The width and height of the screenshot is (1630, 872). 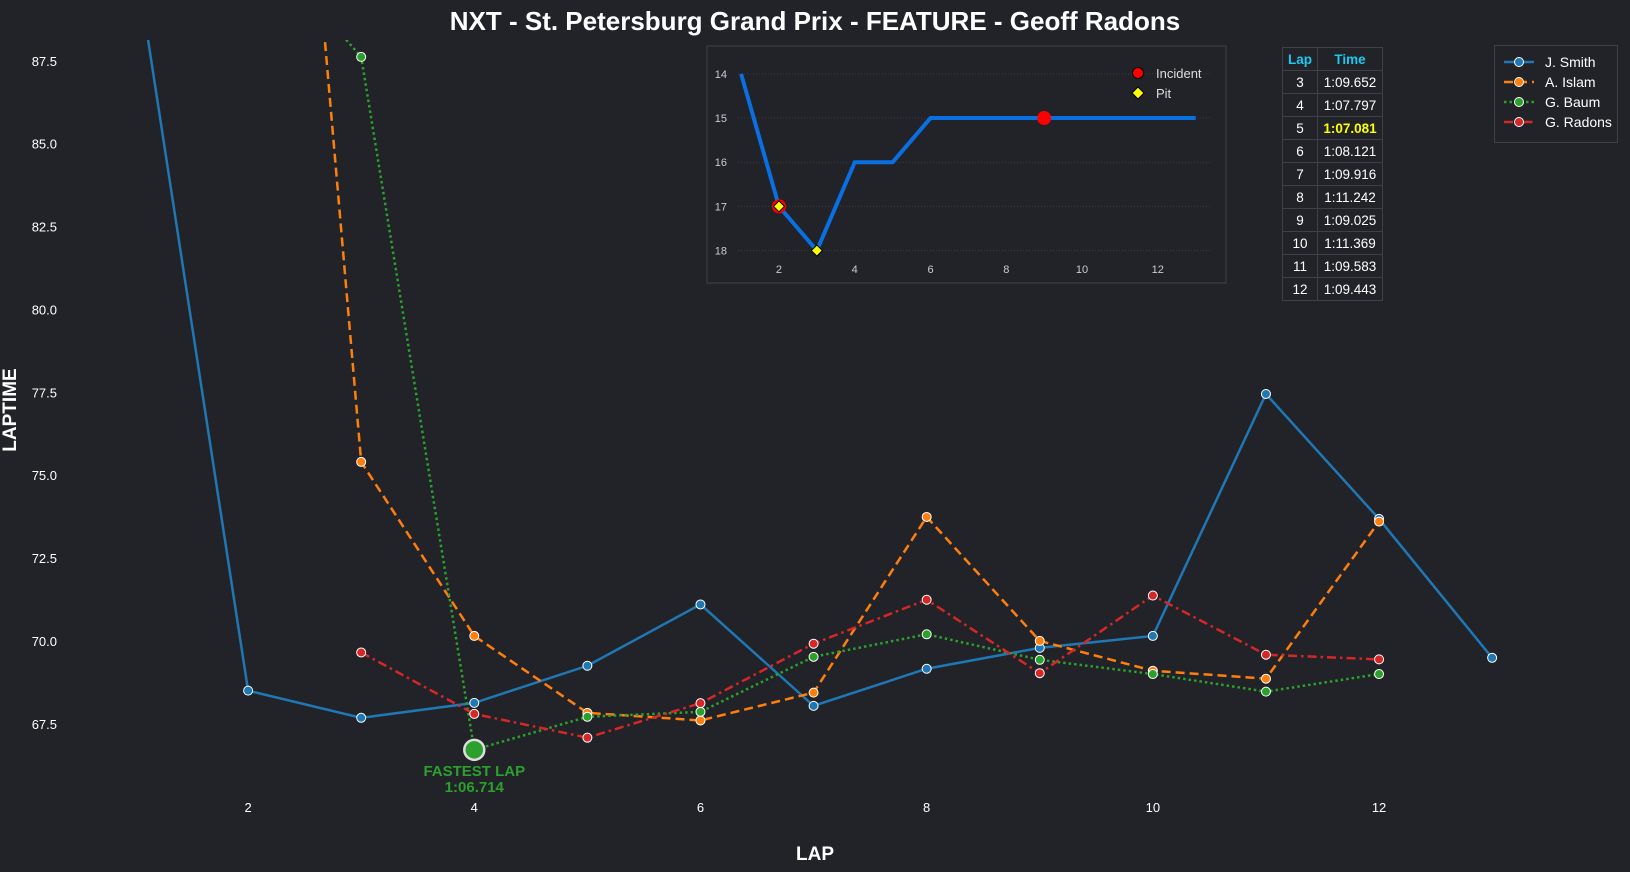 I want to click on table-row: 5 1:07.081, so click(x=1332, y=128).